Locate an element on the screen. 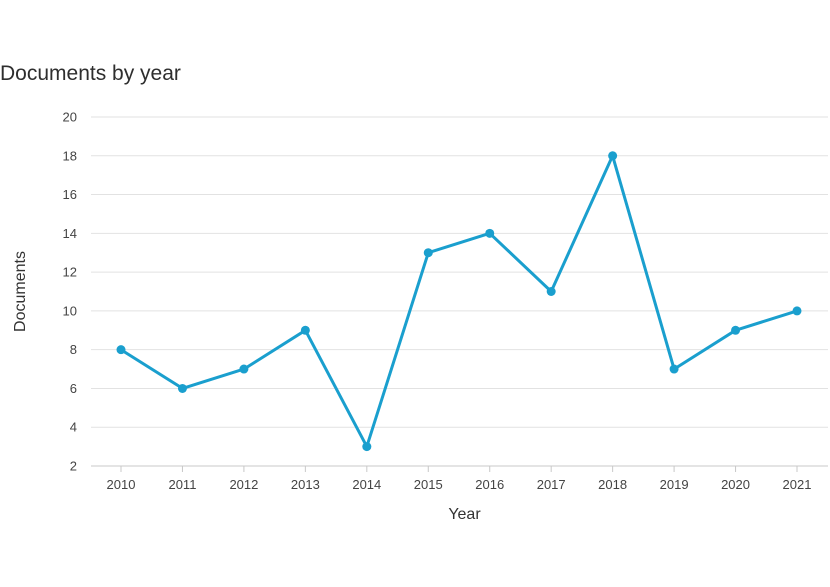  y-tick-label: 16 is located at coordinates (70, 194).